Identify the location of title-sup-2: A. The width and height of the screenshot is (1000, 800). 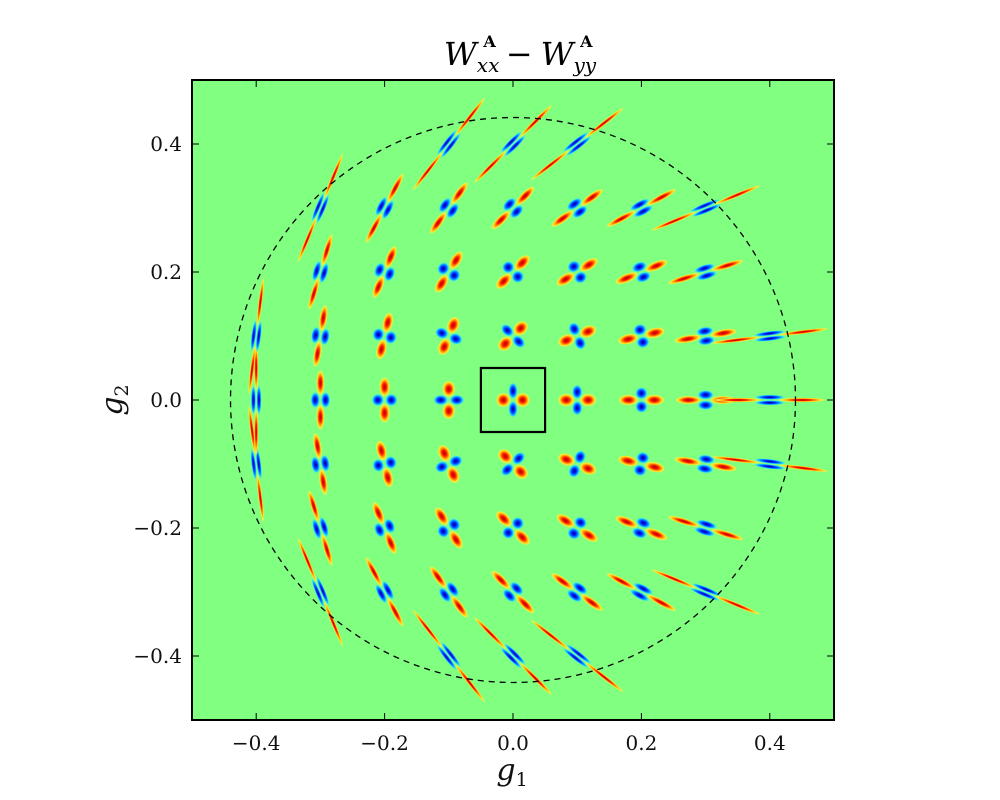
(586, 41).